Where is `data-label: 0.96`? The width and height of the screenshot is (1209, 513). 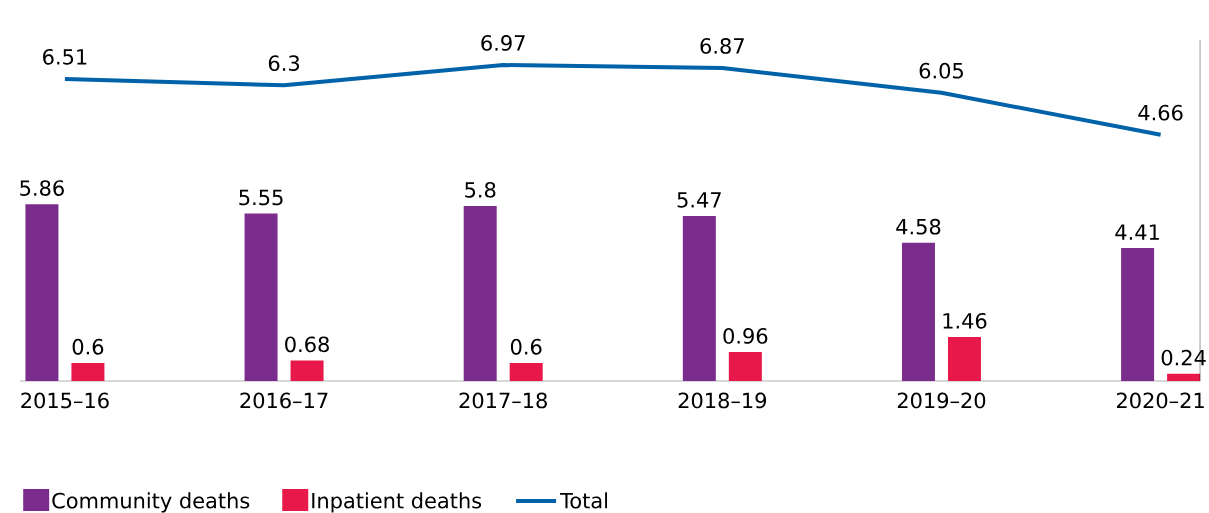 data-label: 0.96 is located at coordinates (745, 336).